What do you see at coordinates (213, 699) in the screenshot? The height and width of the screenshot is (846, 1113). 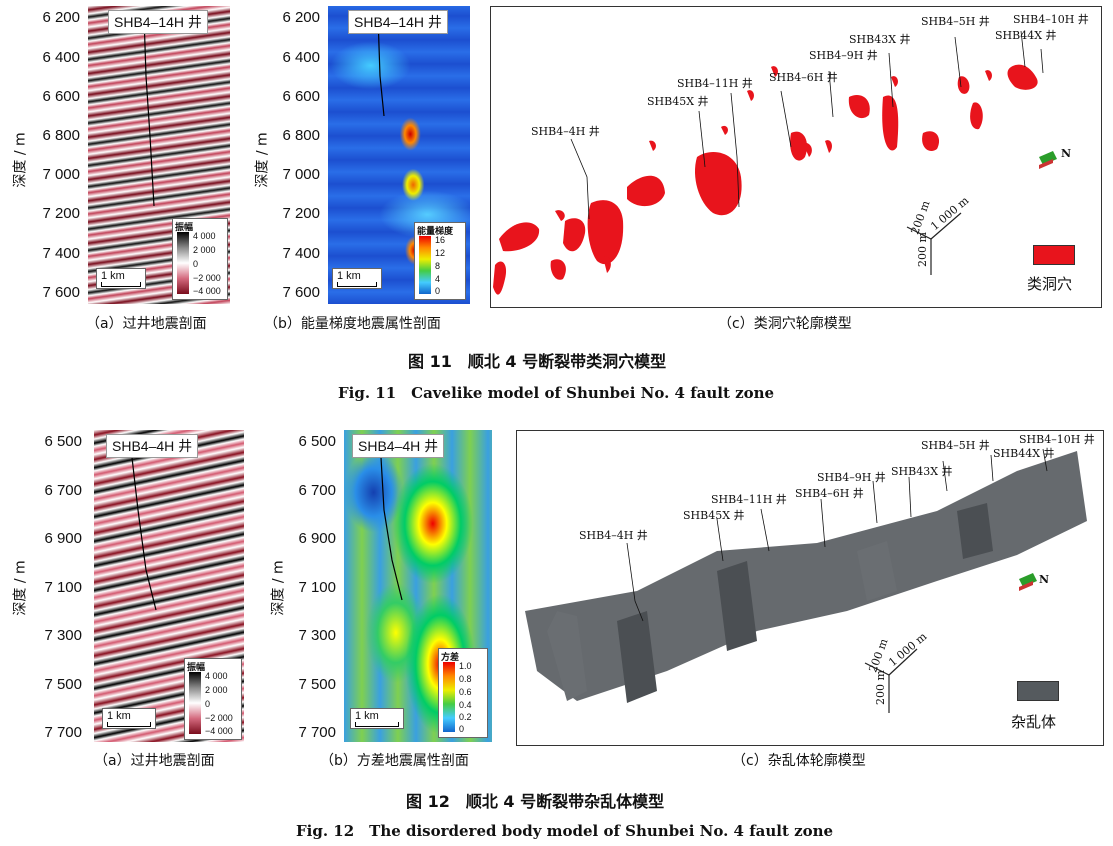 I see `fig12a-amplitude-legend: 振幅 4 000 2 000 0 −2 000 −4 000` at bounding box center [213, 699].